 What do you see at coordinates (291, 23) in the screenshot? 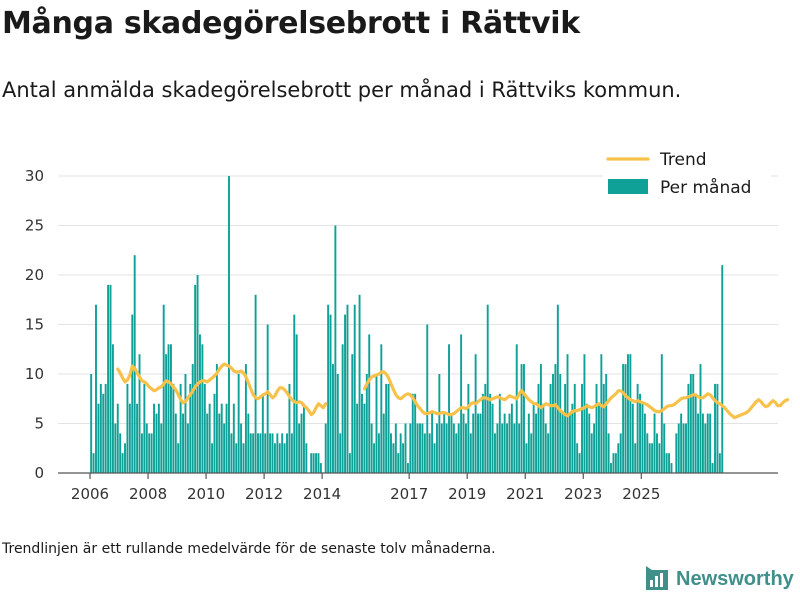
I see `chart-title: Många skadegörelsebrott i Rättvik` at bounding box center [291, 23].